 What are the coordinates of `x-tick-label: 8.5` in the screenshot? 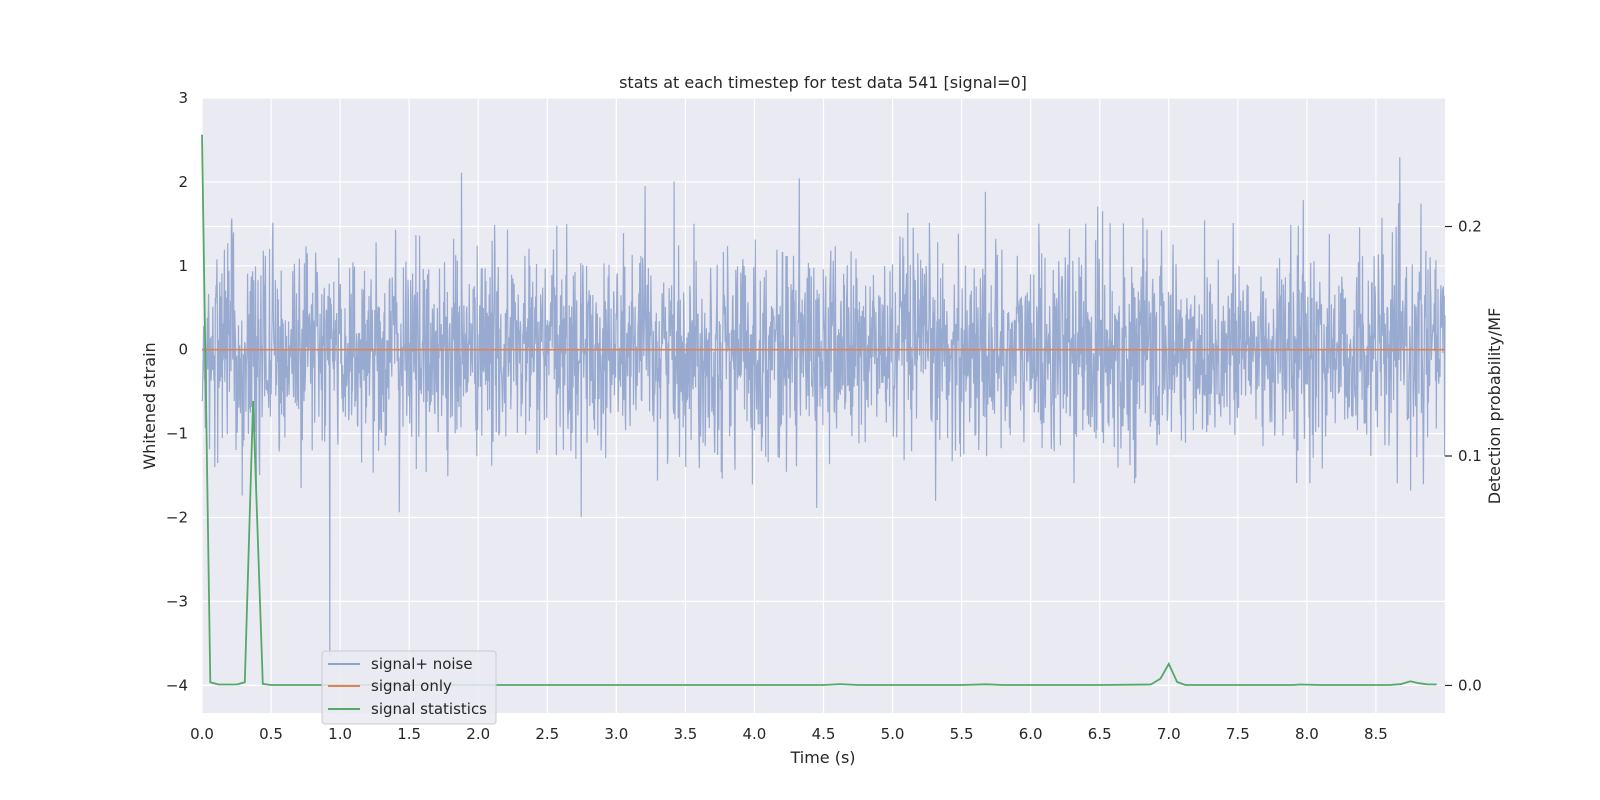 It's located at (1376, 734).